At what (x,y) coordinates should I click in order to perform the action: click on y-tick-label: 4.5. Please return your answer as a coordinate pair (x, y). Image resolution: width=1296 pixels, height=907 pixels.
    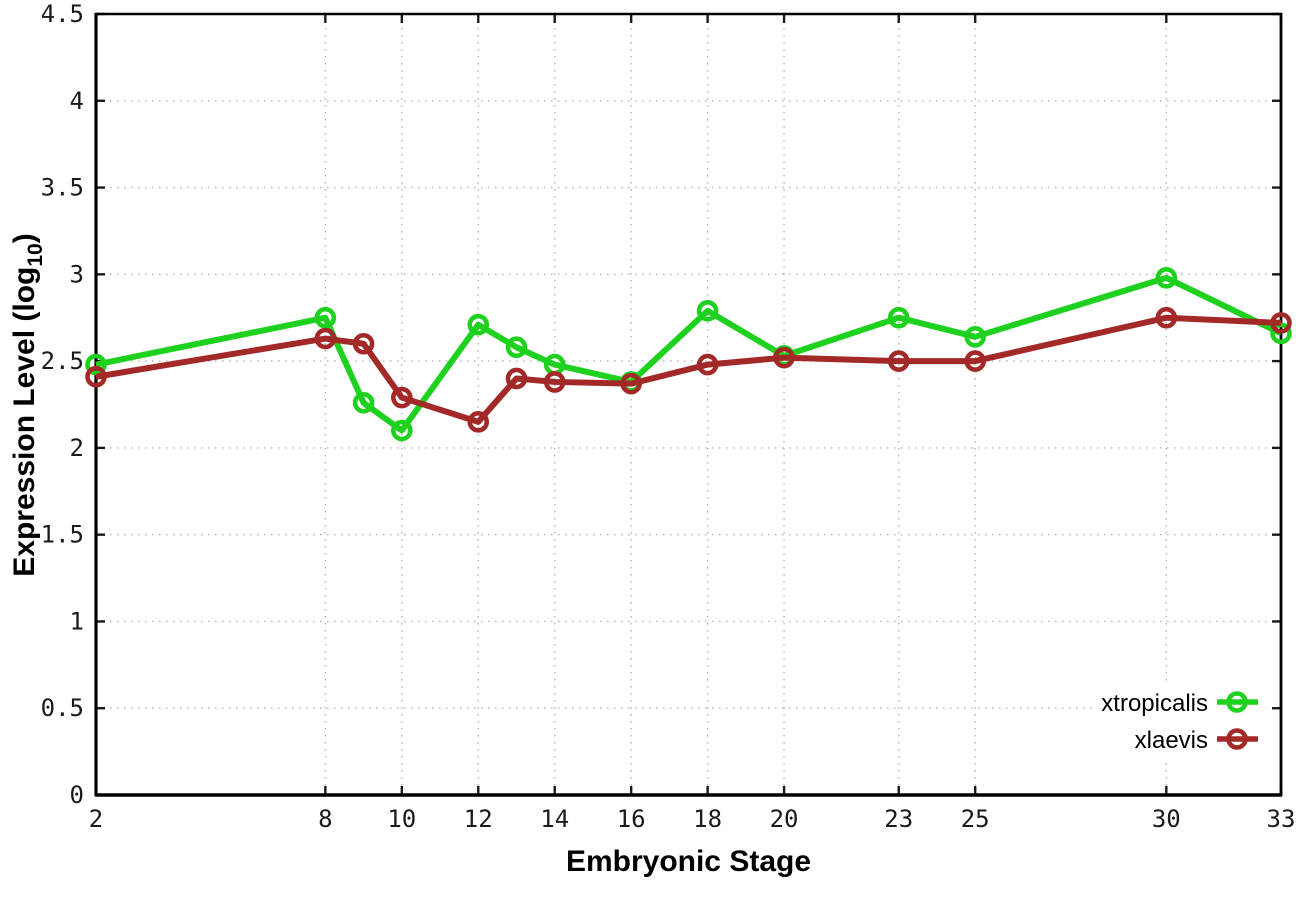
    Looking at the image, I should click on (62, 14).